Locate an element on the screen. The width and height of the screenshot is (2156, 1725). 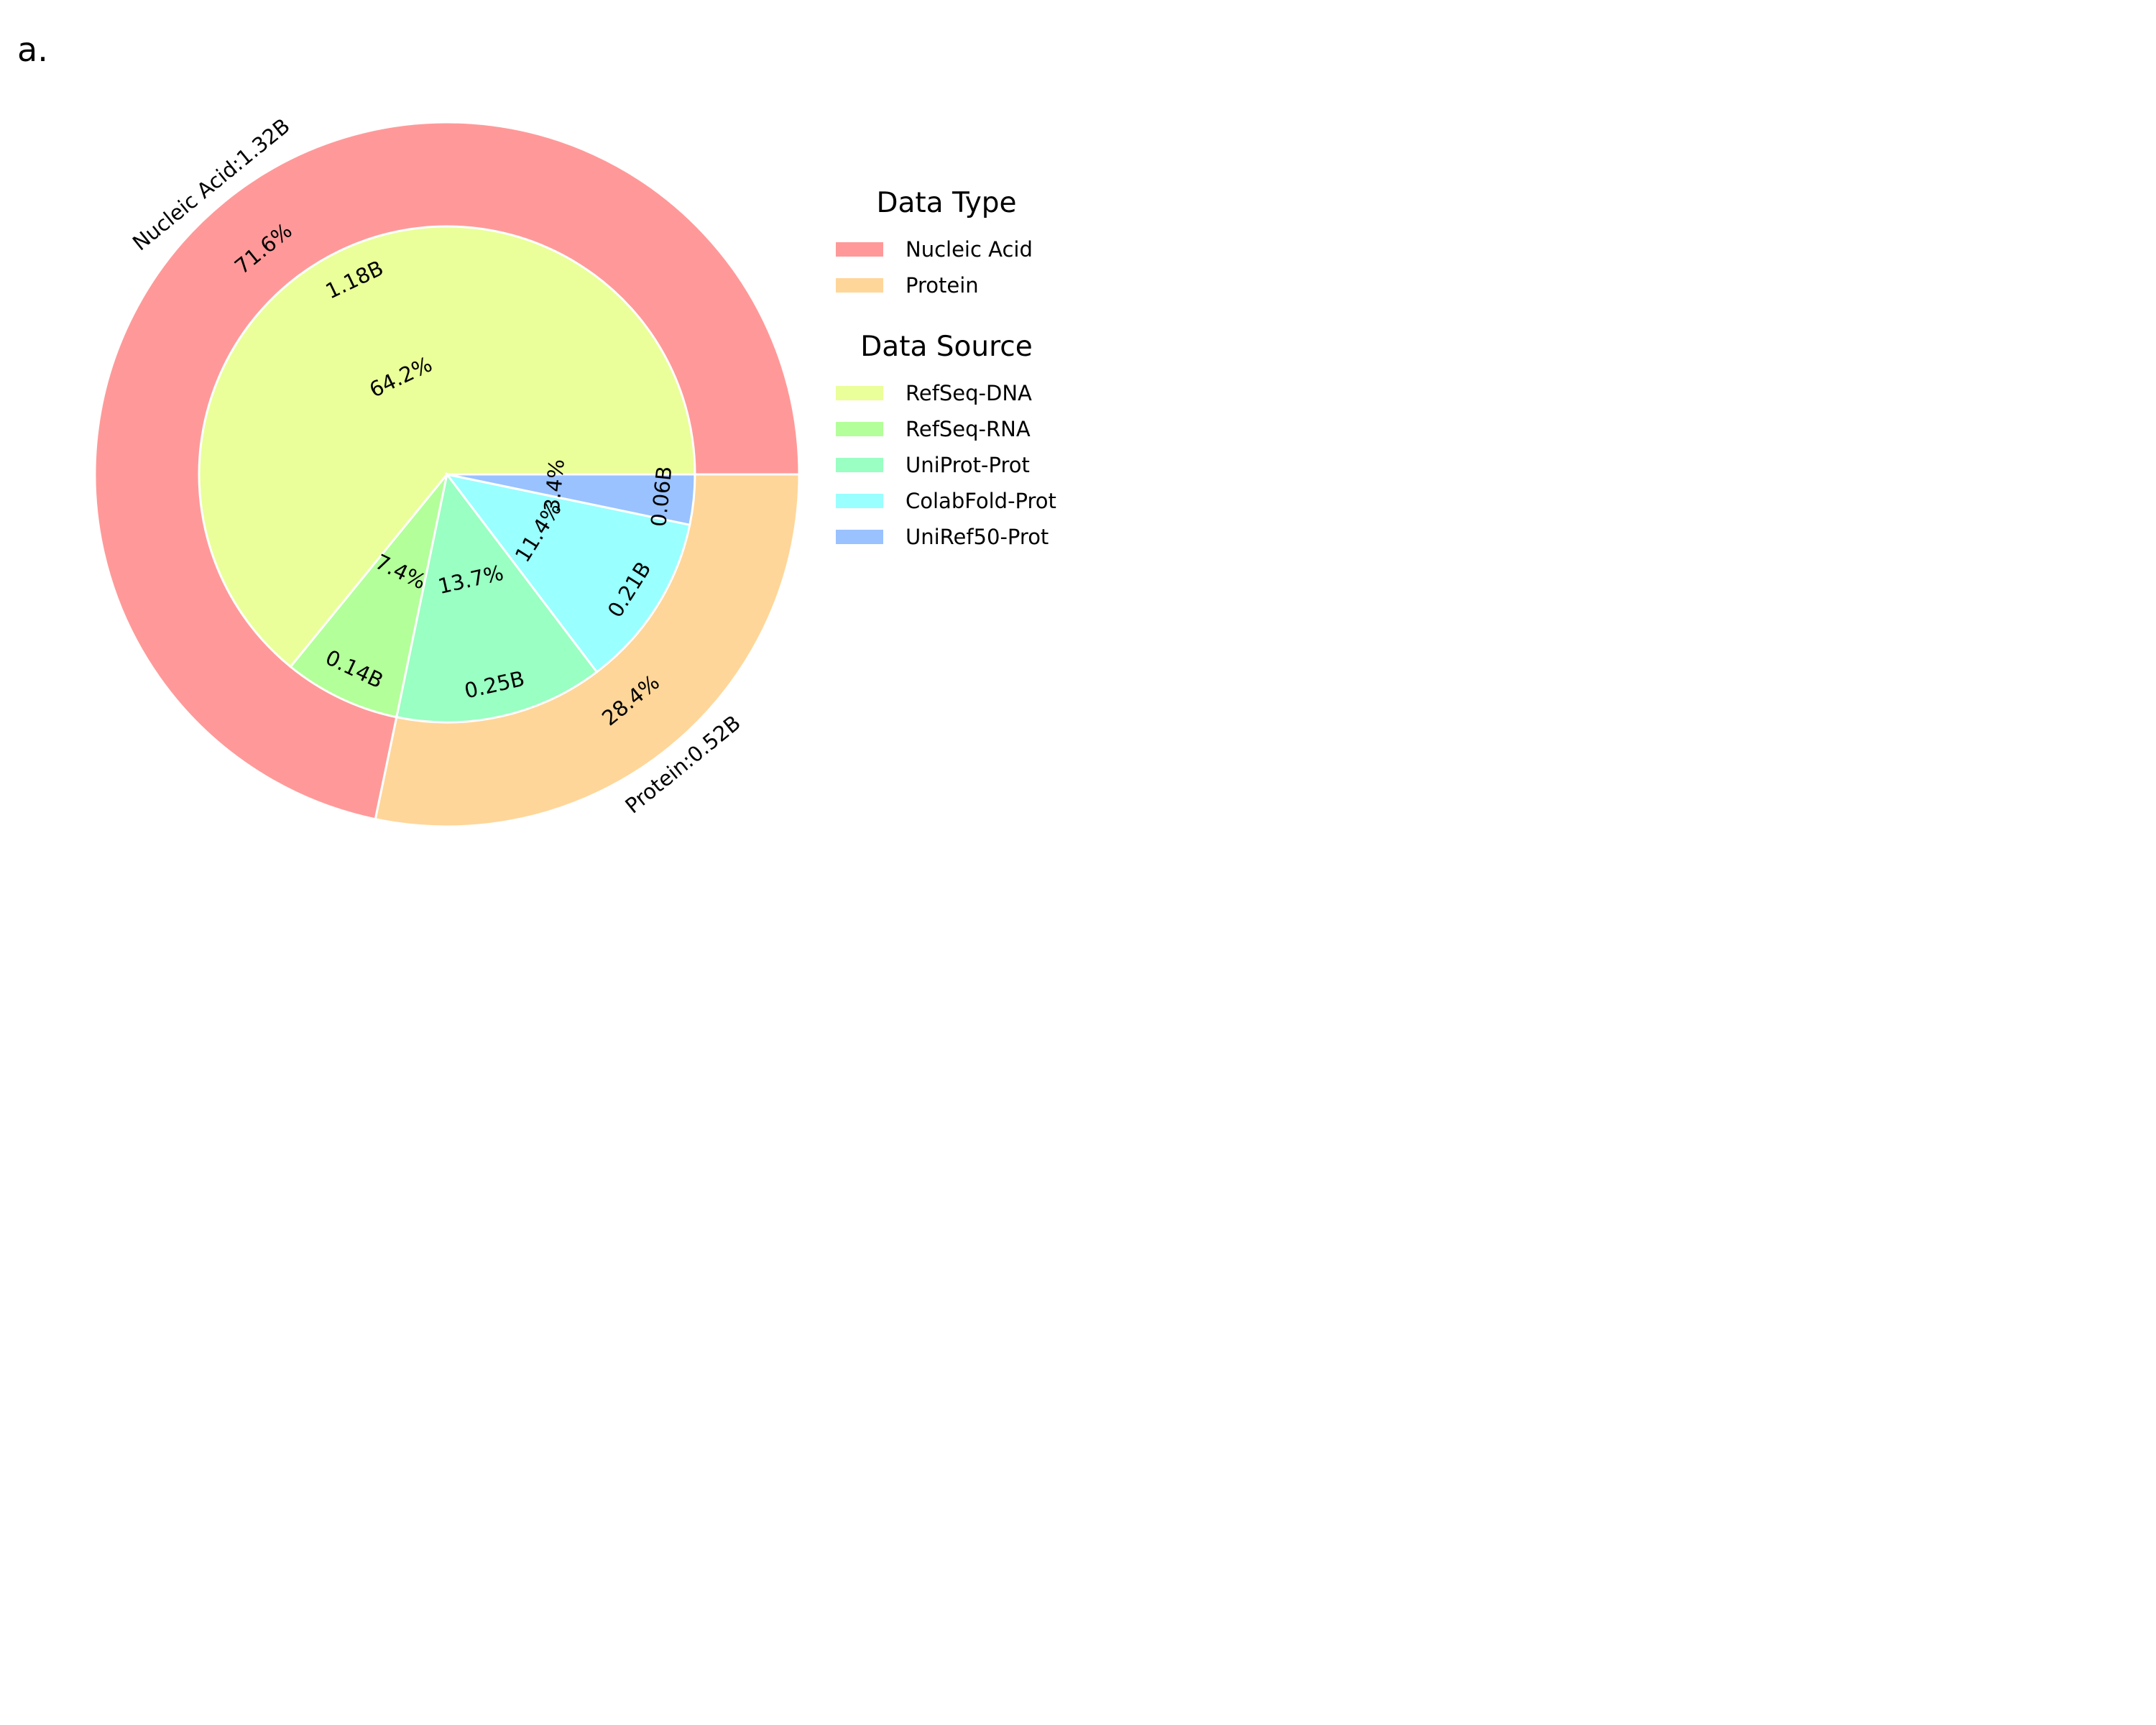
slice-refseq-rna is located at coordinates (369, 596).